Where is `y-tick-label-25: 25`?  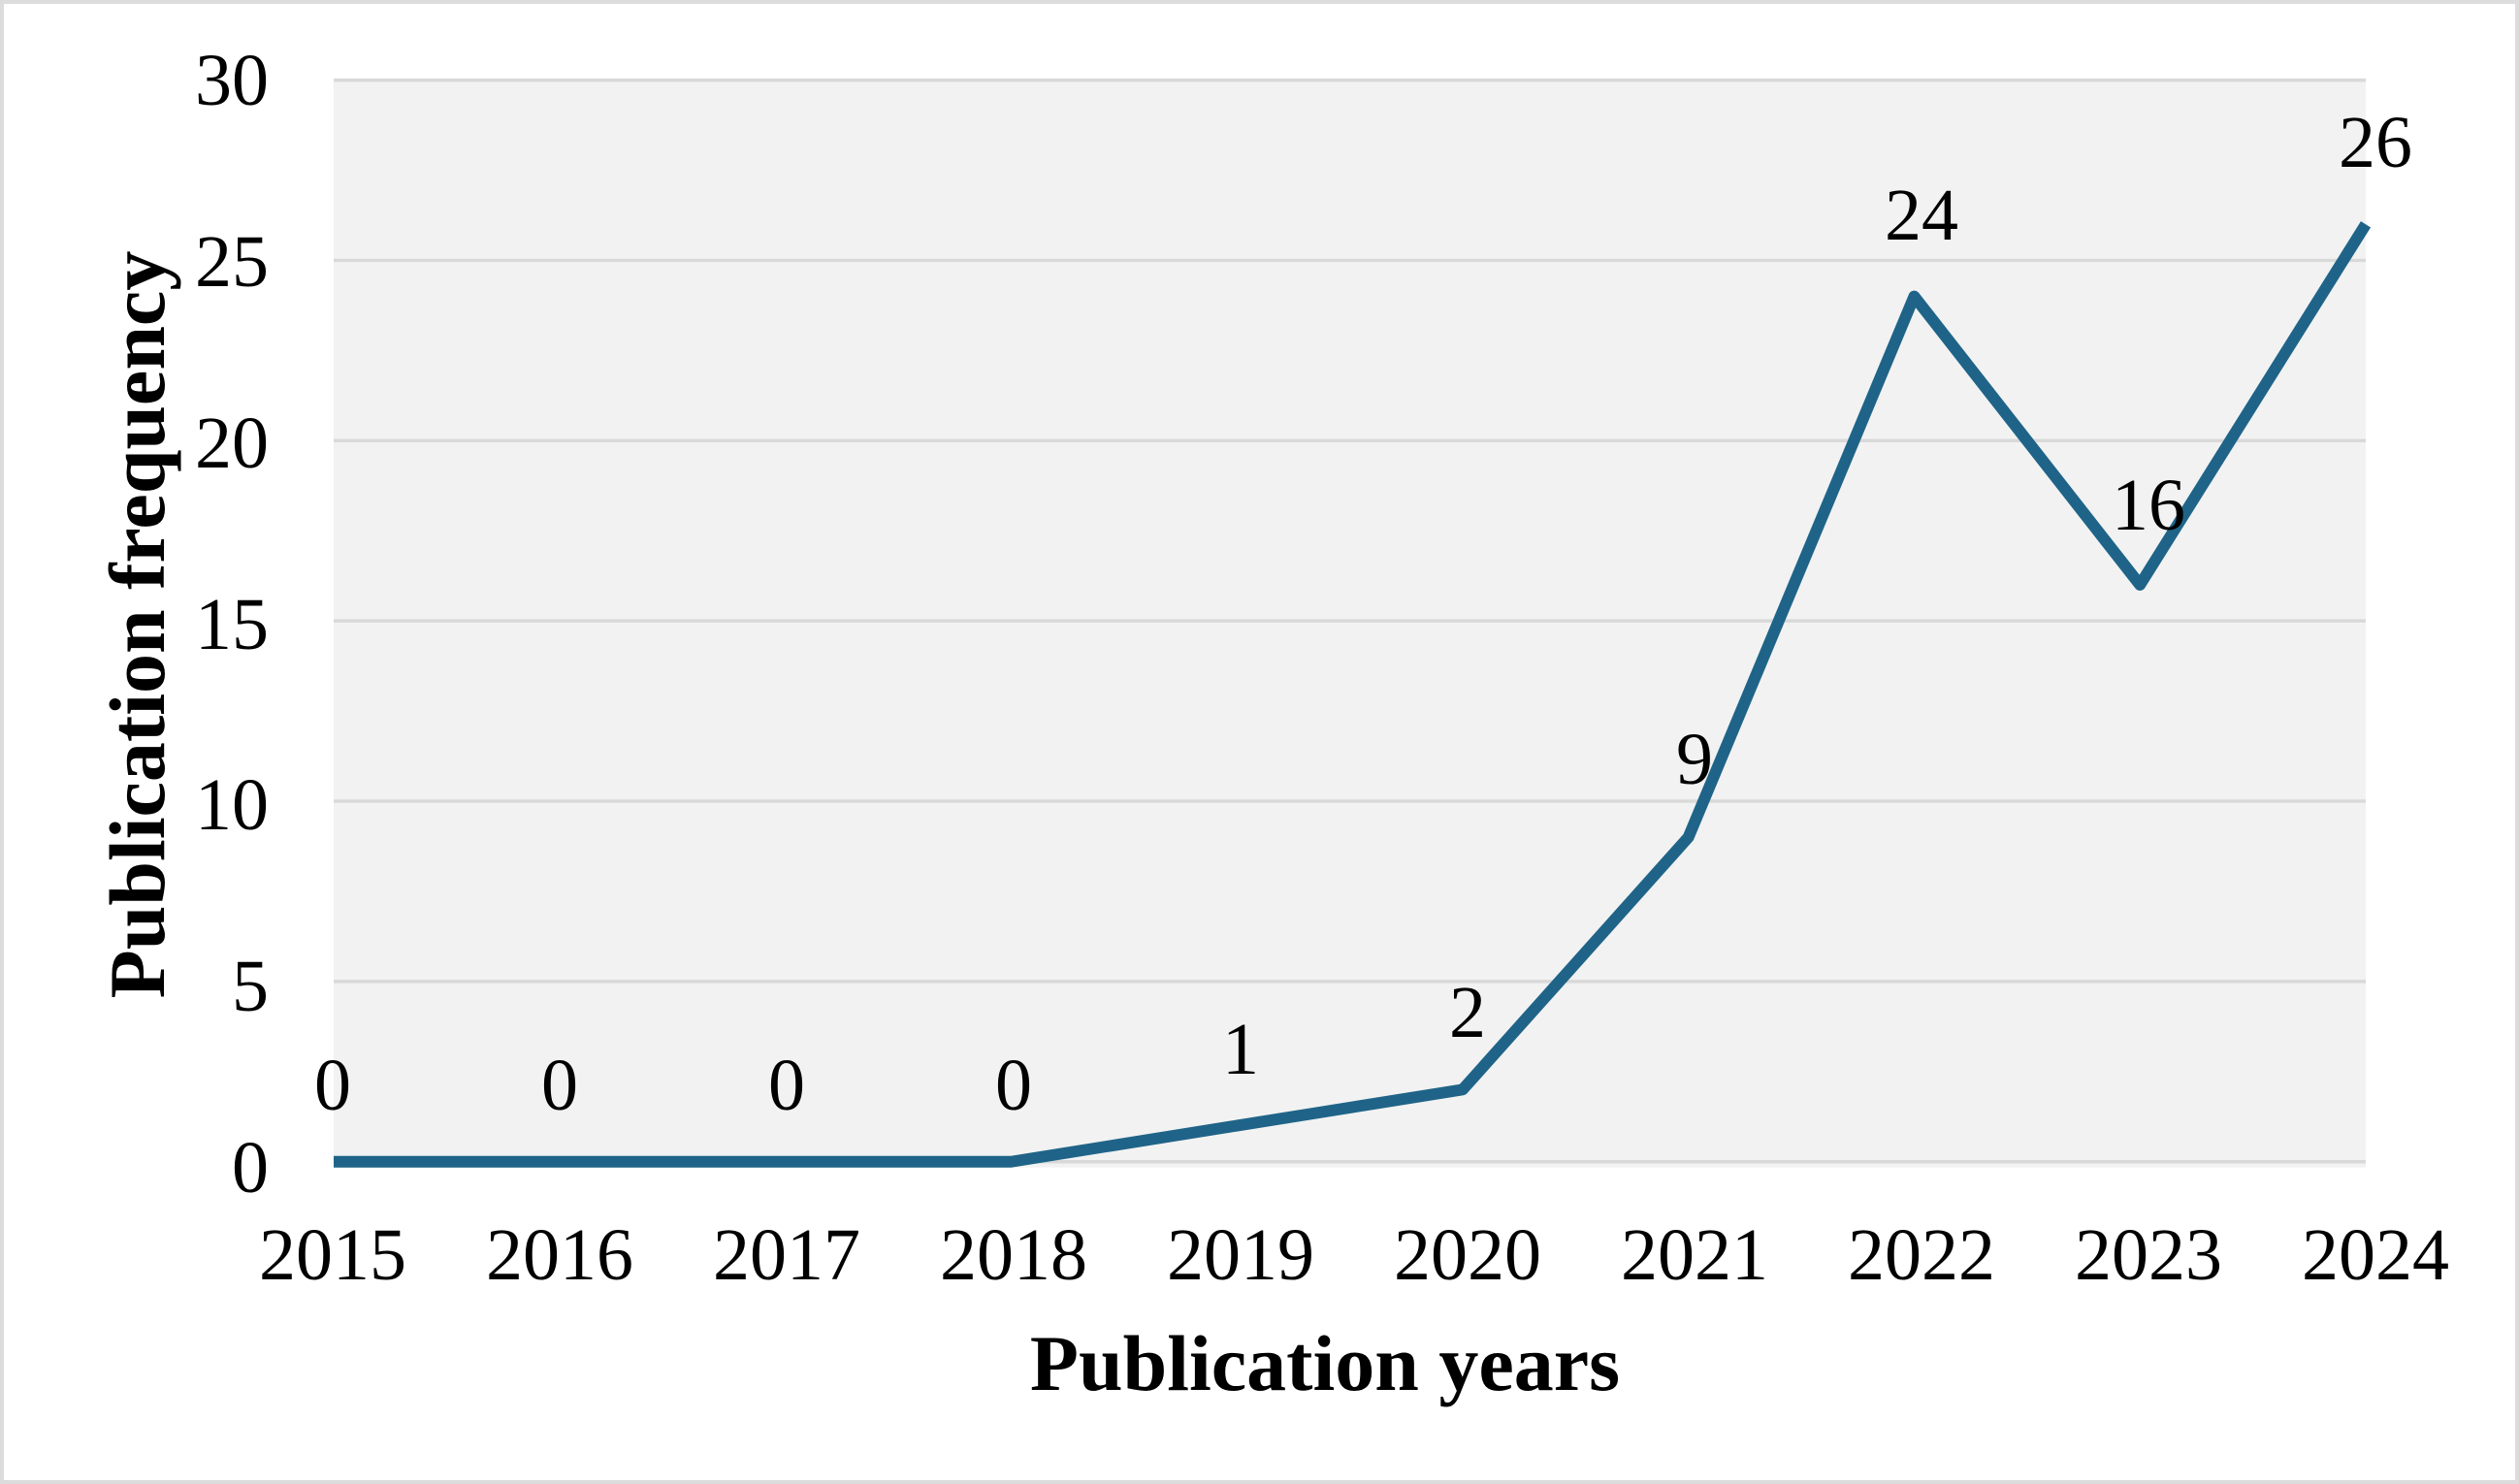
y-tick-label-25: 25 is located at coordinates (232, 261).